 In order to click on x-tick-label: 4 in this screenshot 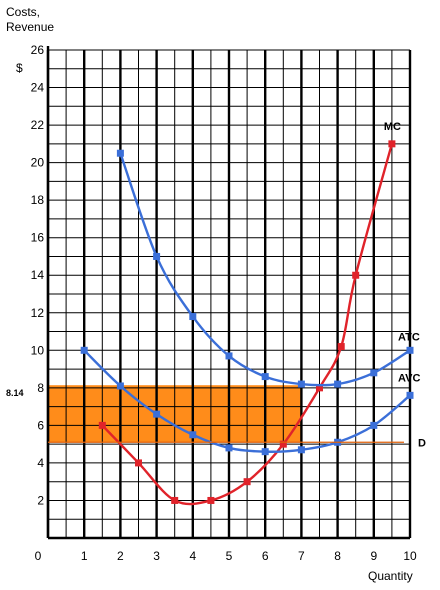, I will do `click(192, 556)`.